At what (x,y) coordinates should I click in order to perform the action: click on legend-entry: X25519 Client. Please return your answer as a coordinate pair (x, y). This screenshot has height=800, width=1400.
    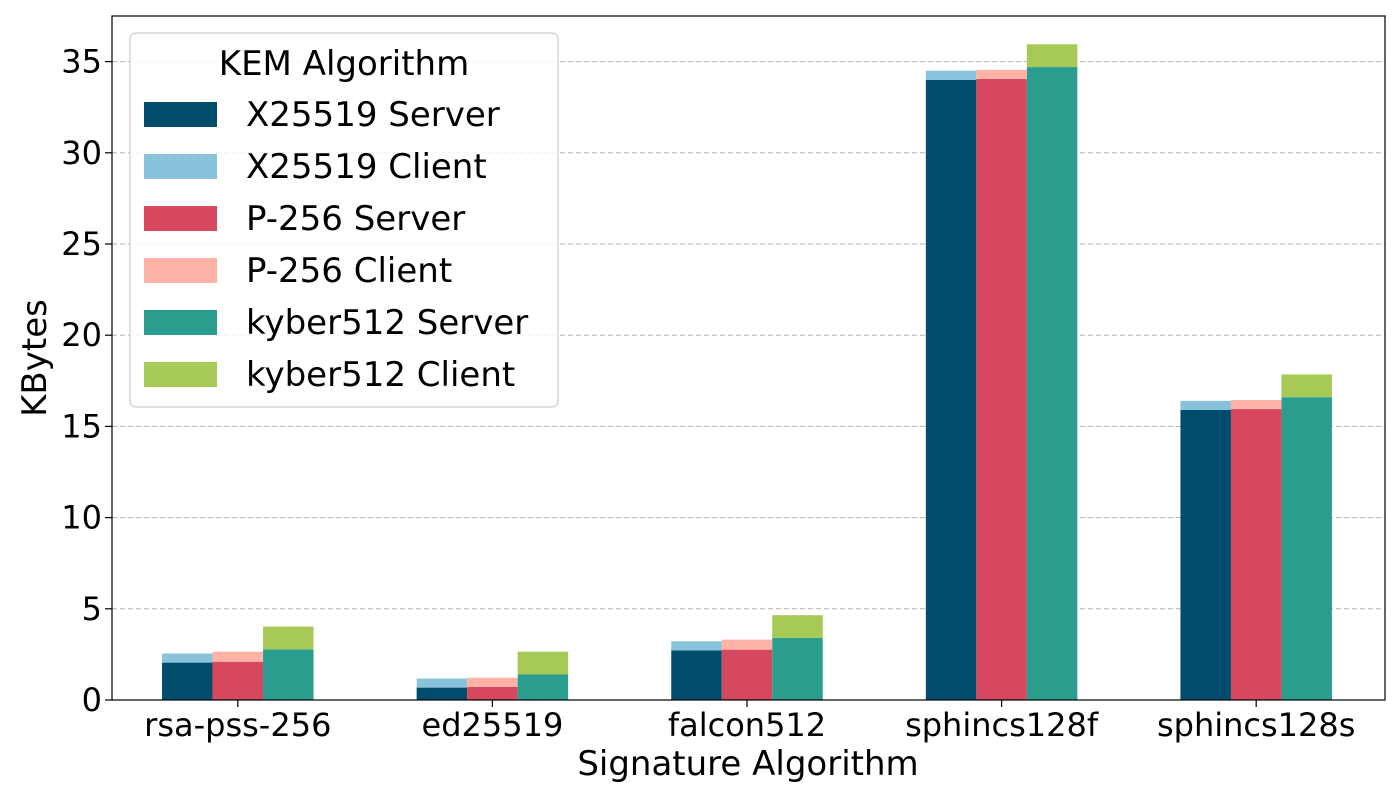
    Looking at the image, I should click on (366, 167).